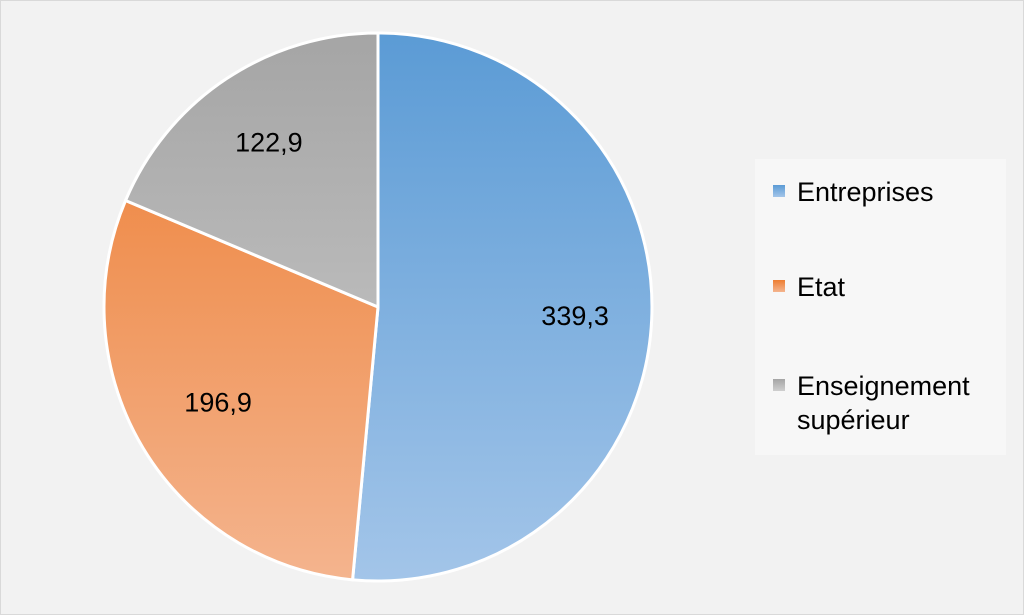 The width and height of the screenshot is (1024, 615). I want to click on data-label-etat: 196,9, so click(218, 403).